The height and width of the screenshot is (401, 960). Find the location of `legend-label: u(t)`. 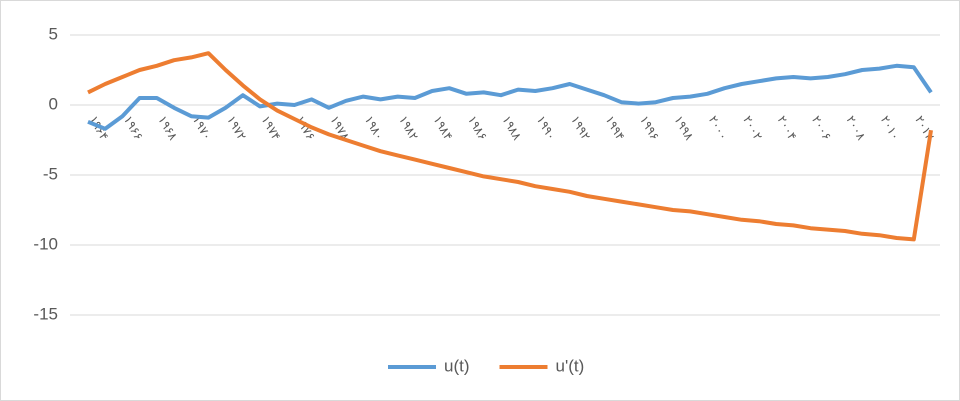

legend-label: u(t) is located at coordinates (457, 365).